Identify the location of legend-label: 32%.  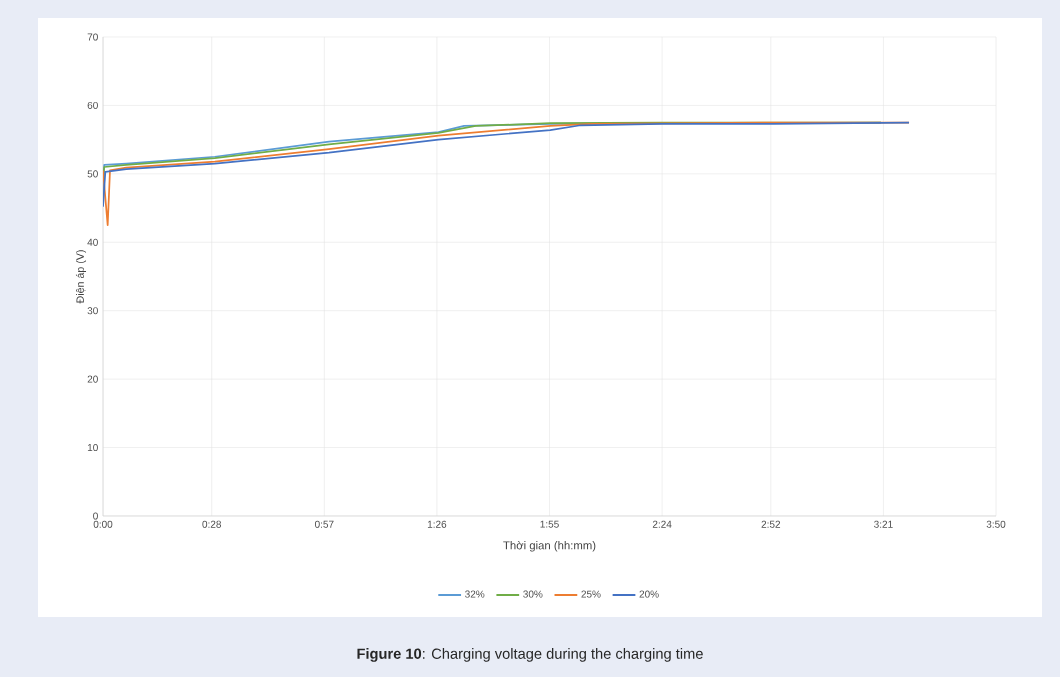
(475, 594).